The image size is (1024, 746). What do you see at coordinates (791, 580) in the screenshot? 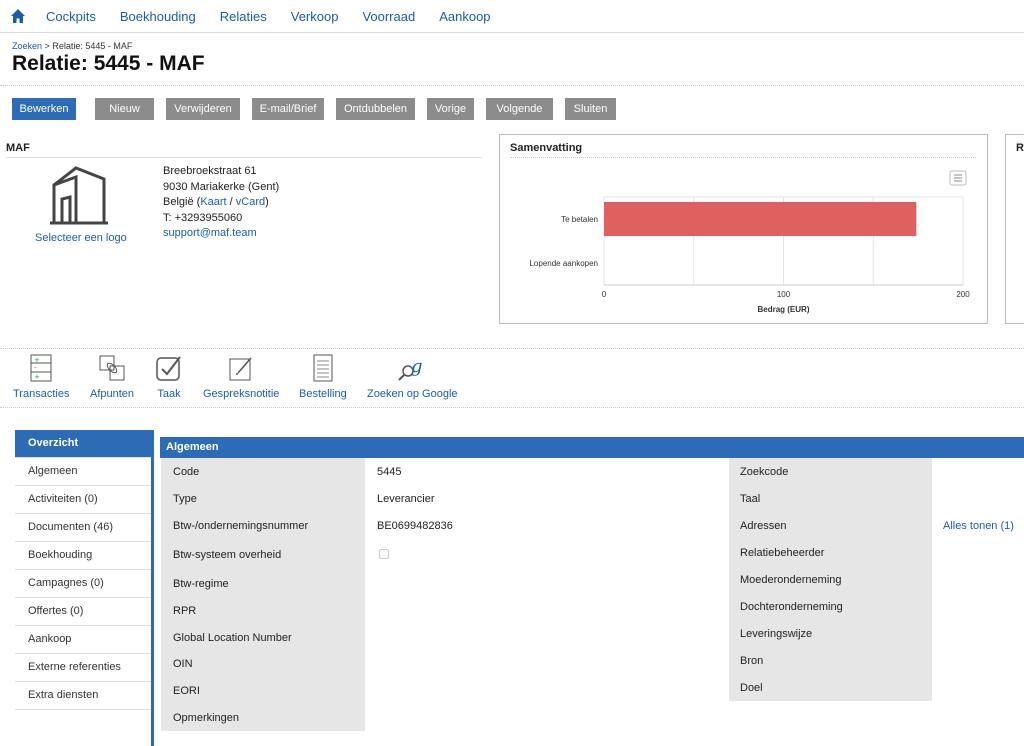
I see `label-moederonderneming: Moederonderneming` at bounding box center [791, 580].